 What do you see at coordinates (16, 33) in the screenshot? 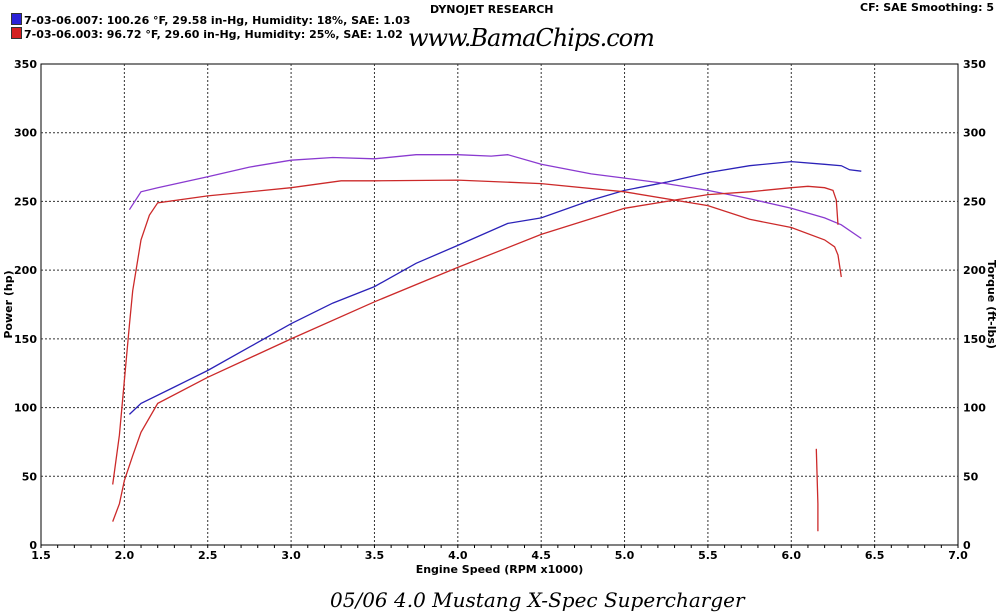
I see `legend-swatch-red` at bounding box center [16, 33].